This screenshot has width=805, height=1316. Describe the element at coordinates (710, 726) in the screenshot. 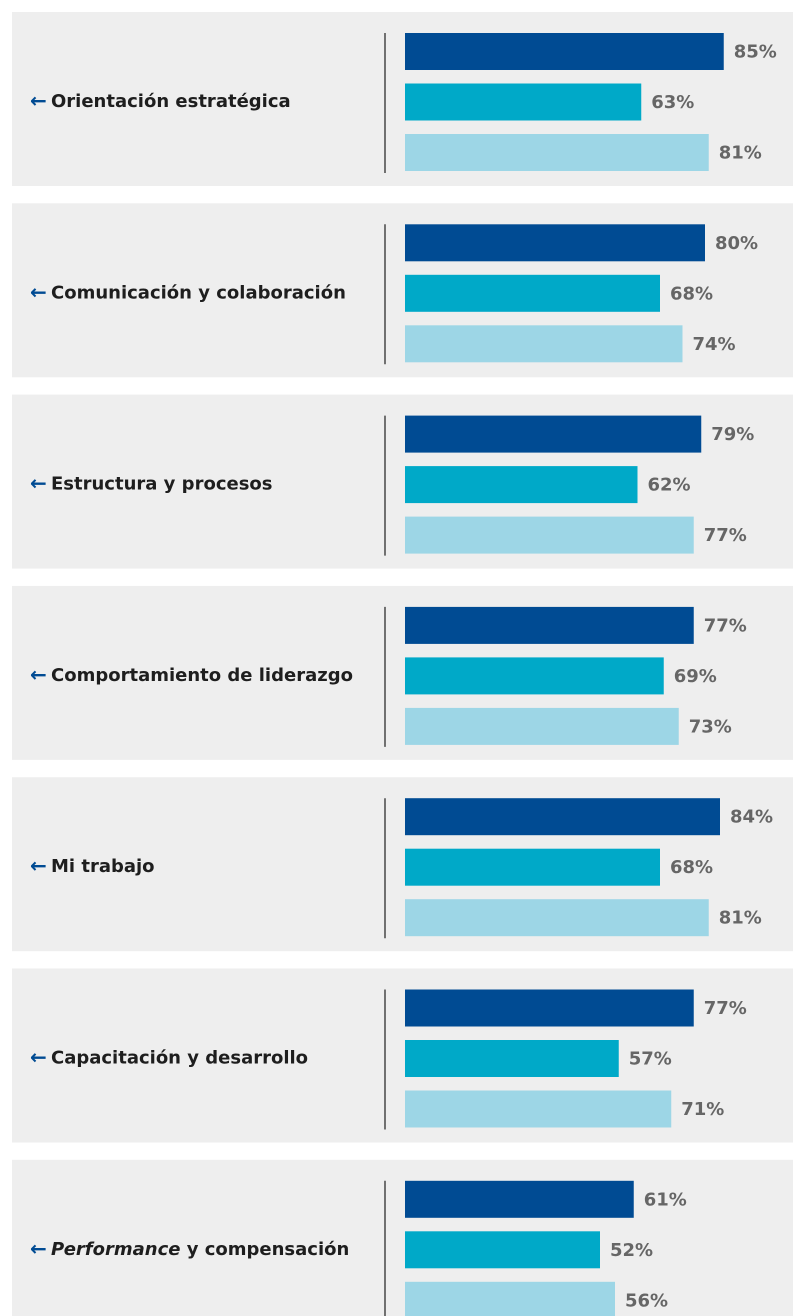

I see `value-label: 73%` at that location.